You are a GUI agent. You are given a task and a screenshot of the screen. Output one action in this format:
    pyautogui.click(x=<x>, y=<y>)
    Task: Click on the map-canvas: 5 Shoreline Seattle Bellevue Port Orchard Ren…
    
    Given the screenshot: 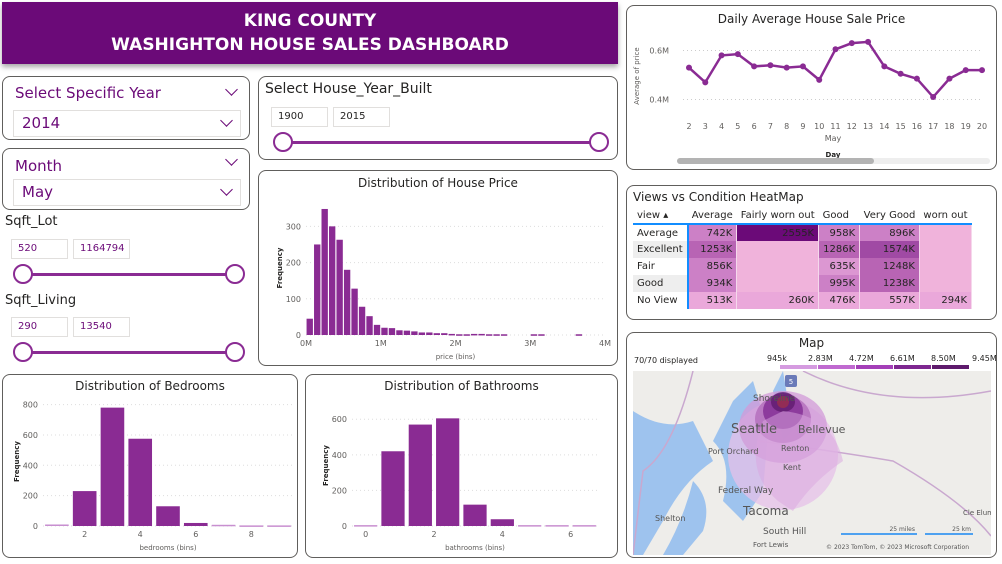 What is the action you would take?
    pyautogui.click(x=812, y=463)
    